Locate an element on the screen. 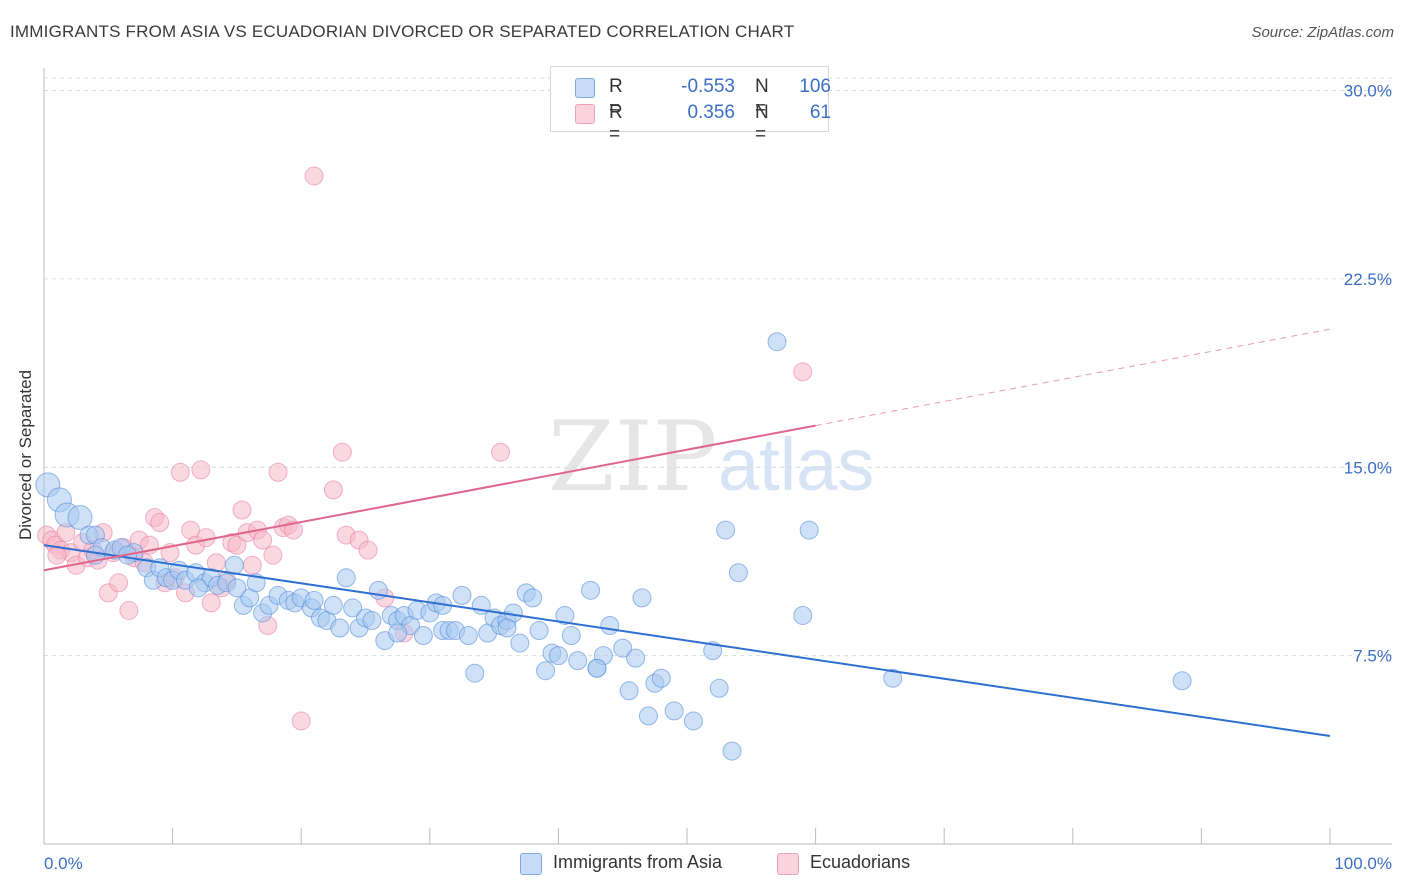 This screenshot has height=892, width=1406. y-tick-label: 7.5% is located at coordinates (1372, 656).